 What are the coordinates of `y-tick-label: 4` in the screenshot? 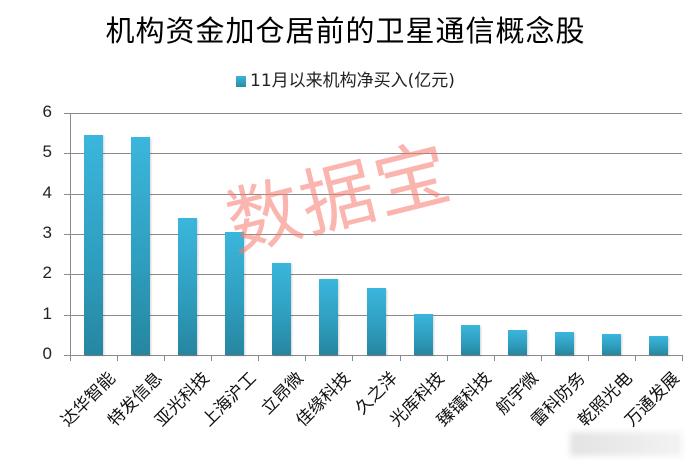 It's located at (47, 192).